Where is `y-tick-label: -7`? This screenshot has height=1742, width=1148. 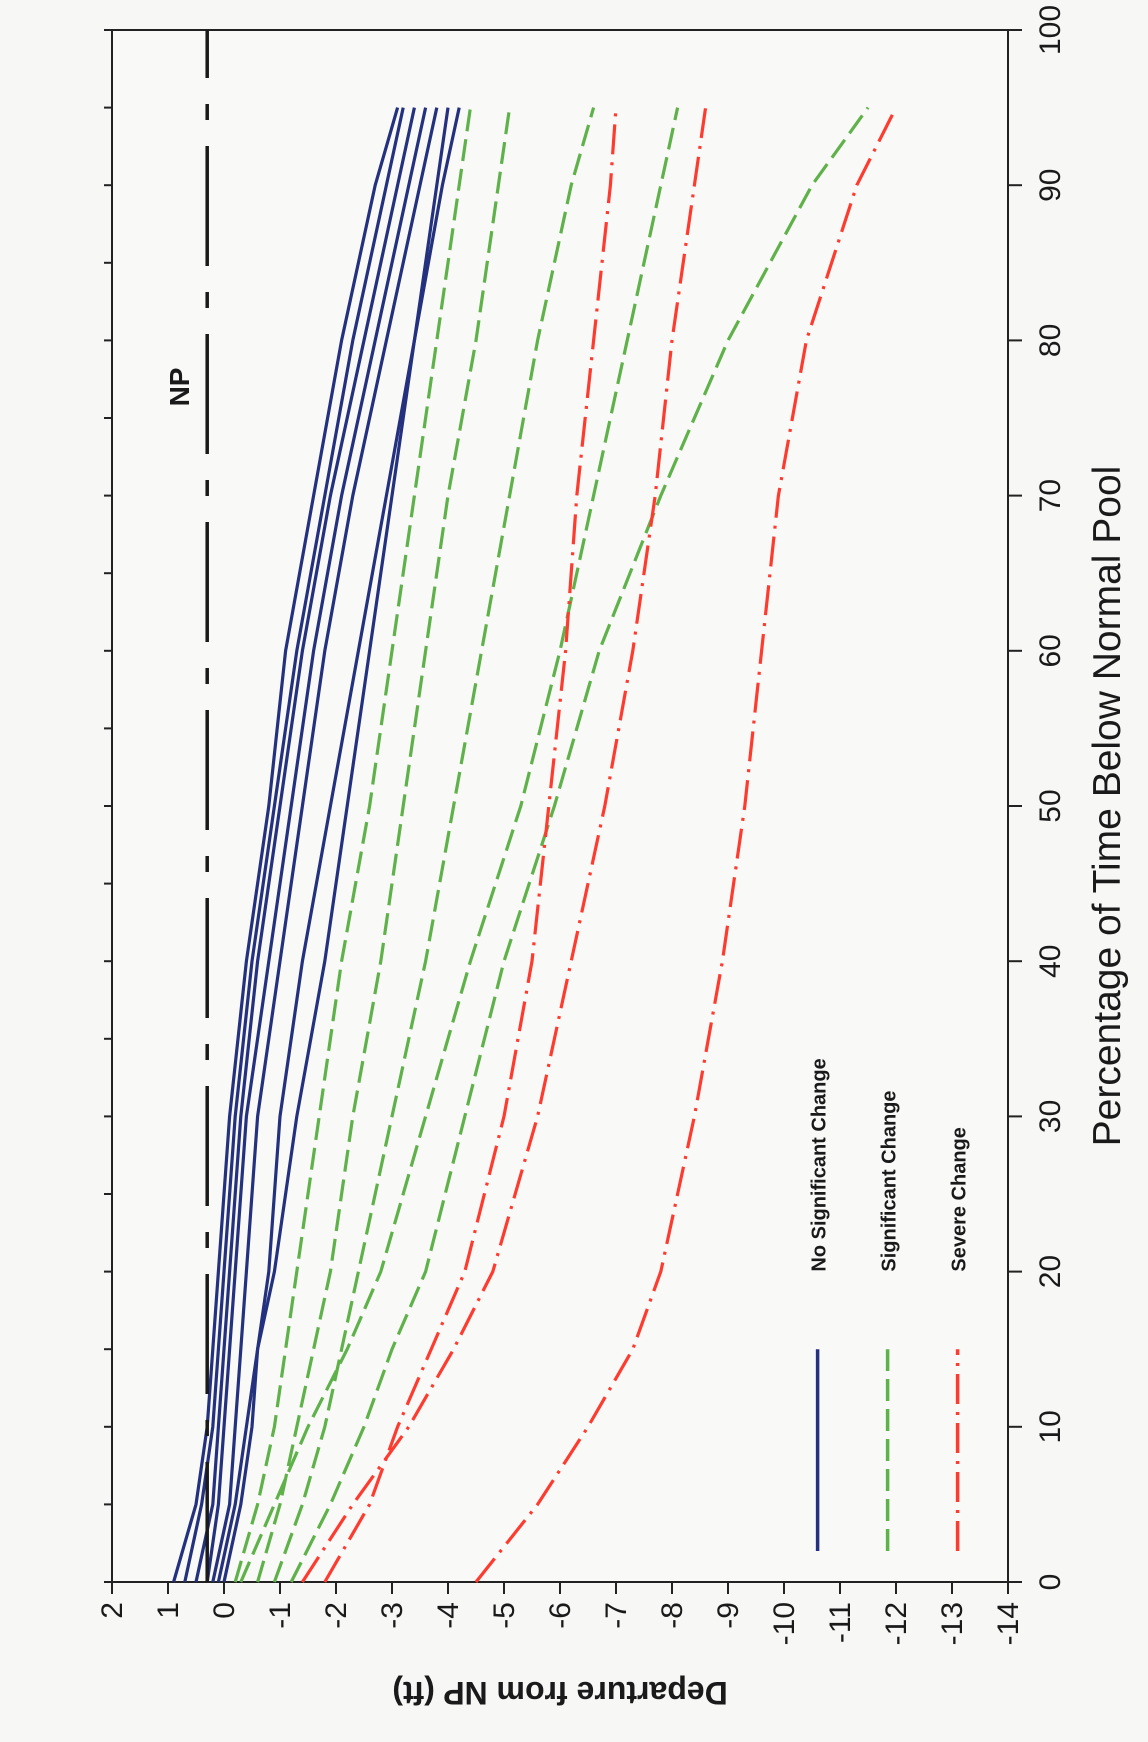 y-tick-label: -7 is located at coordinates (616, 1615).